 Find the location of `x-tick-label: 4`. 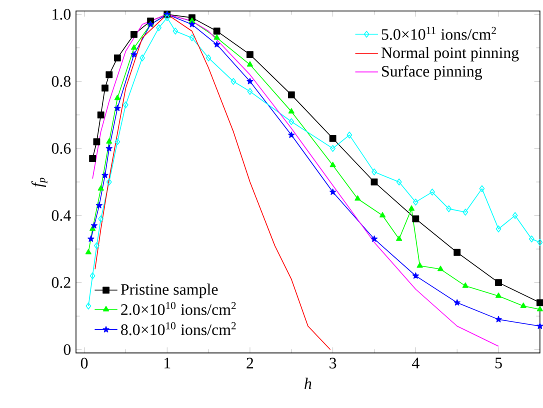

x-tick-label: 4 is located at coordinates (416, 363).